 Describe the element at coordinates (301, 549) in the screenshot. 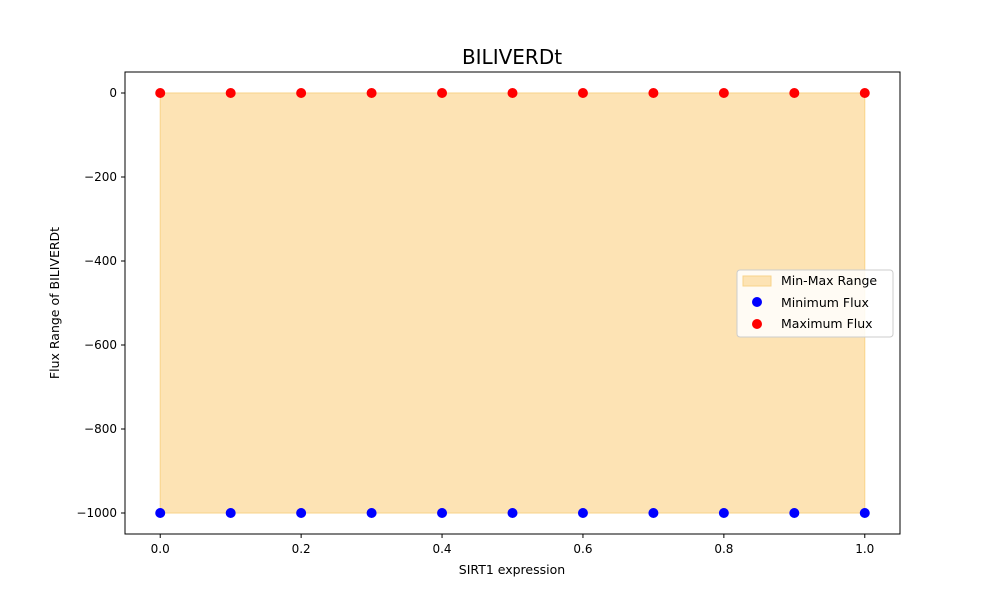

I see `x-tick-label: 0.2` at that location.